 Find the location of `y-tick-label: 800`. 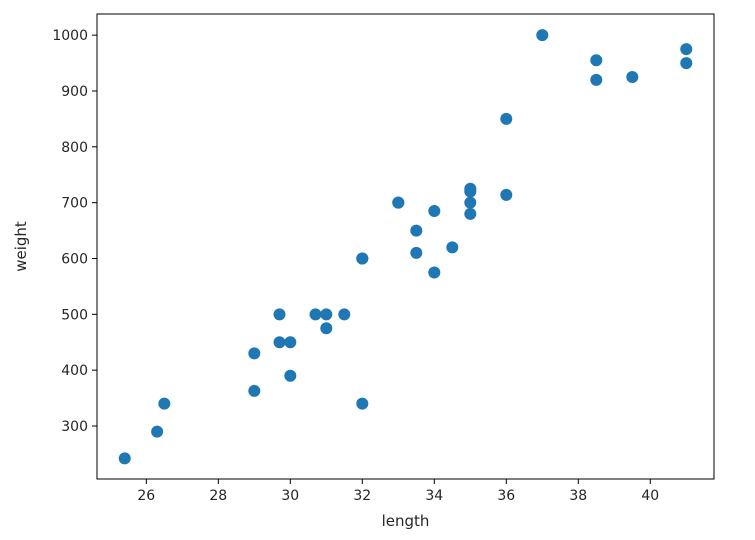

y-tick-label: 800 is located at coordinates (74, 148).